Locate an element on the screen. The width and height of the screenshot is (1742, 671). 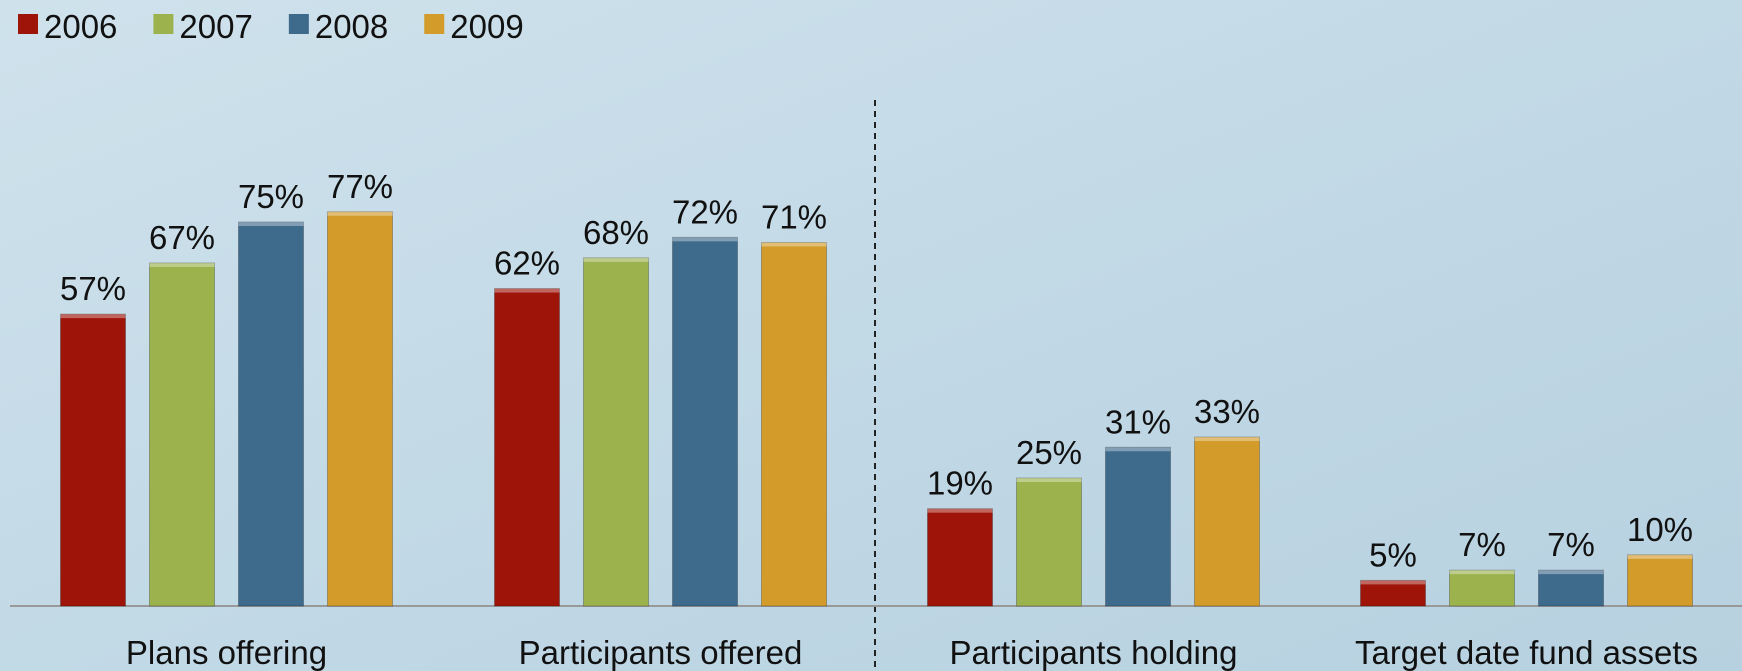
data-label: 19% is located at coordinates (960, 483).